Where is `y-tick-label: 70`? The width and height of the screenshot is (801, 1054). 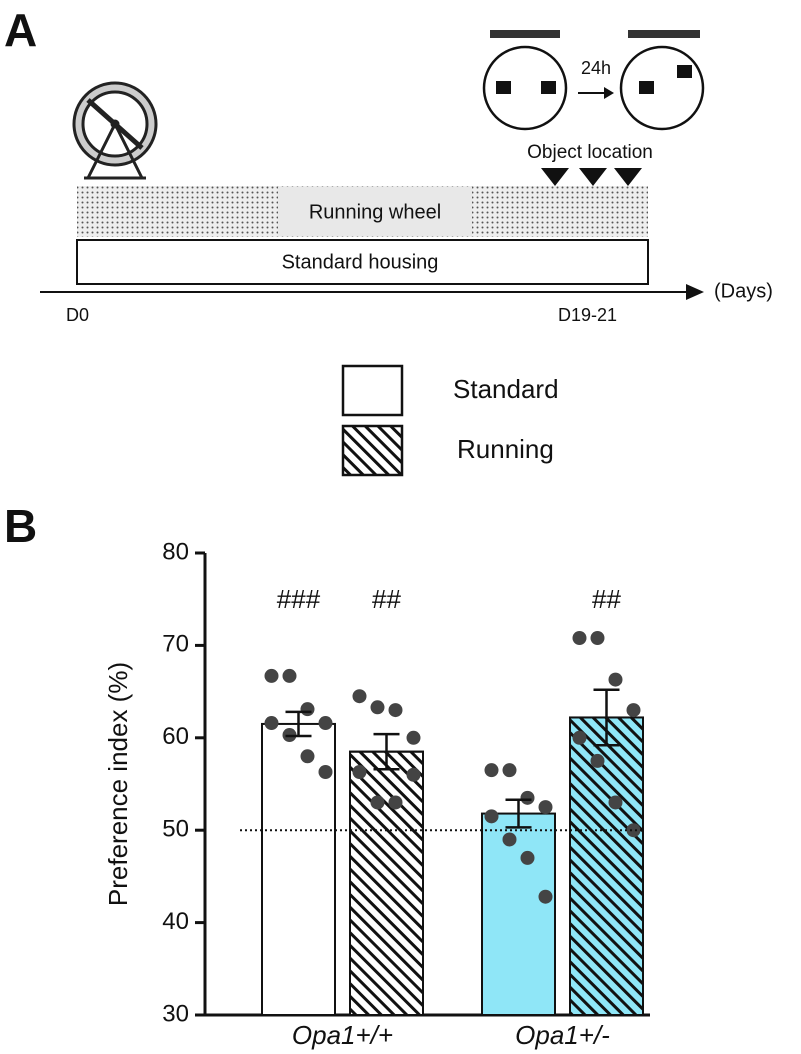 y-tick-label: 70 is located at coordinates (175, 644).